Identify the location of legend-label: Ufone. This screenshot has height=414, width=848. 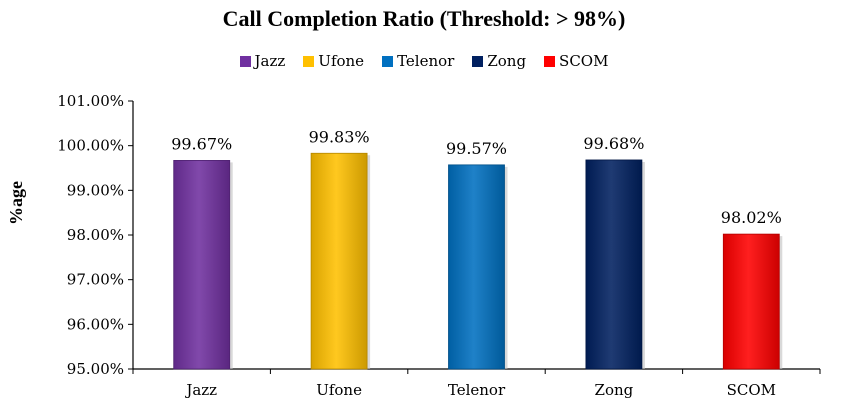
(341, 61).